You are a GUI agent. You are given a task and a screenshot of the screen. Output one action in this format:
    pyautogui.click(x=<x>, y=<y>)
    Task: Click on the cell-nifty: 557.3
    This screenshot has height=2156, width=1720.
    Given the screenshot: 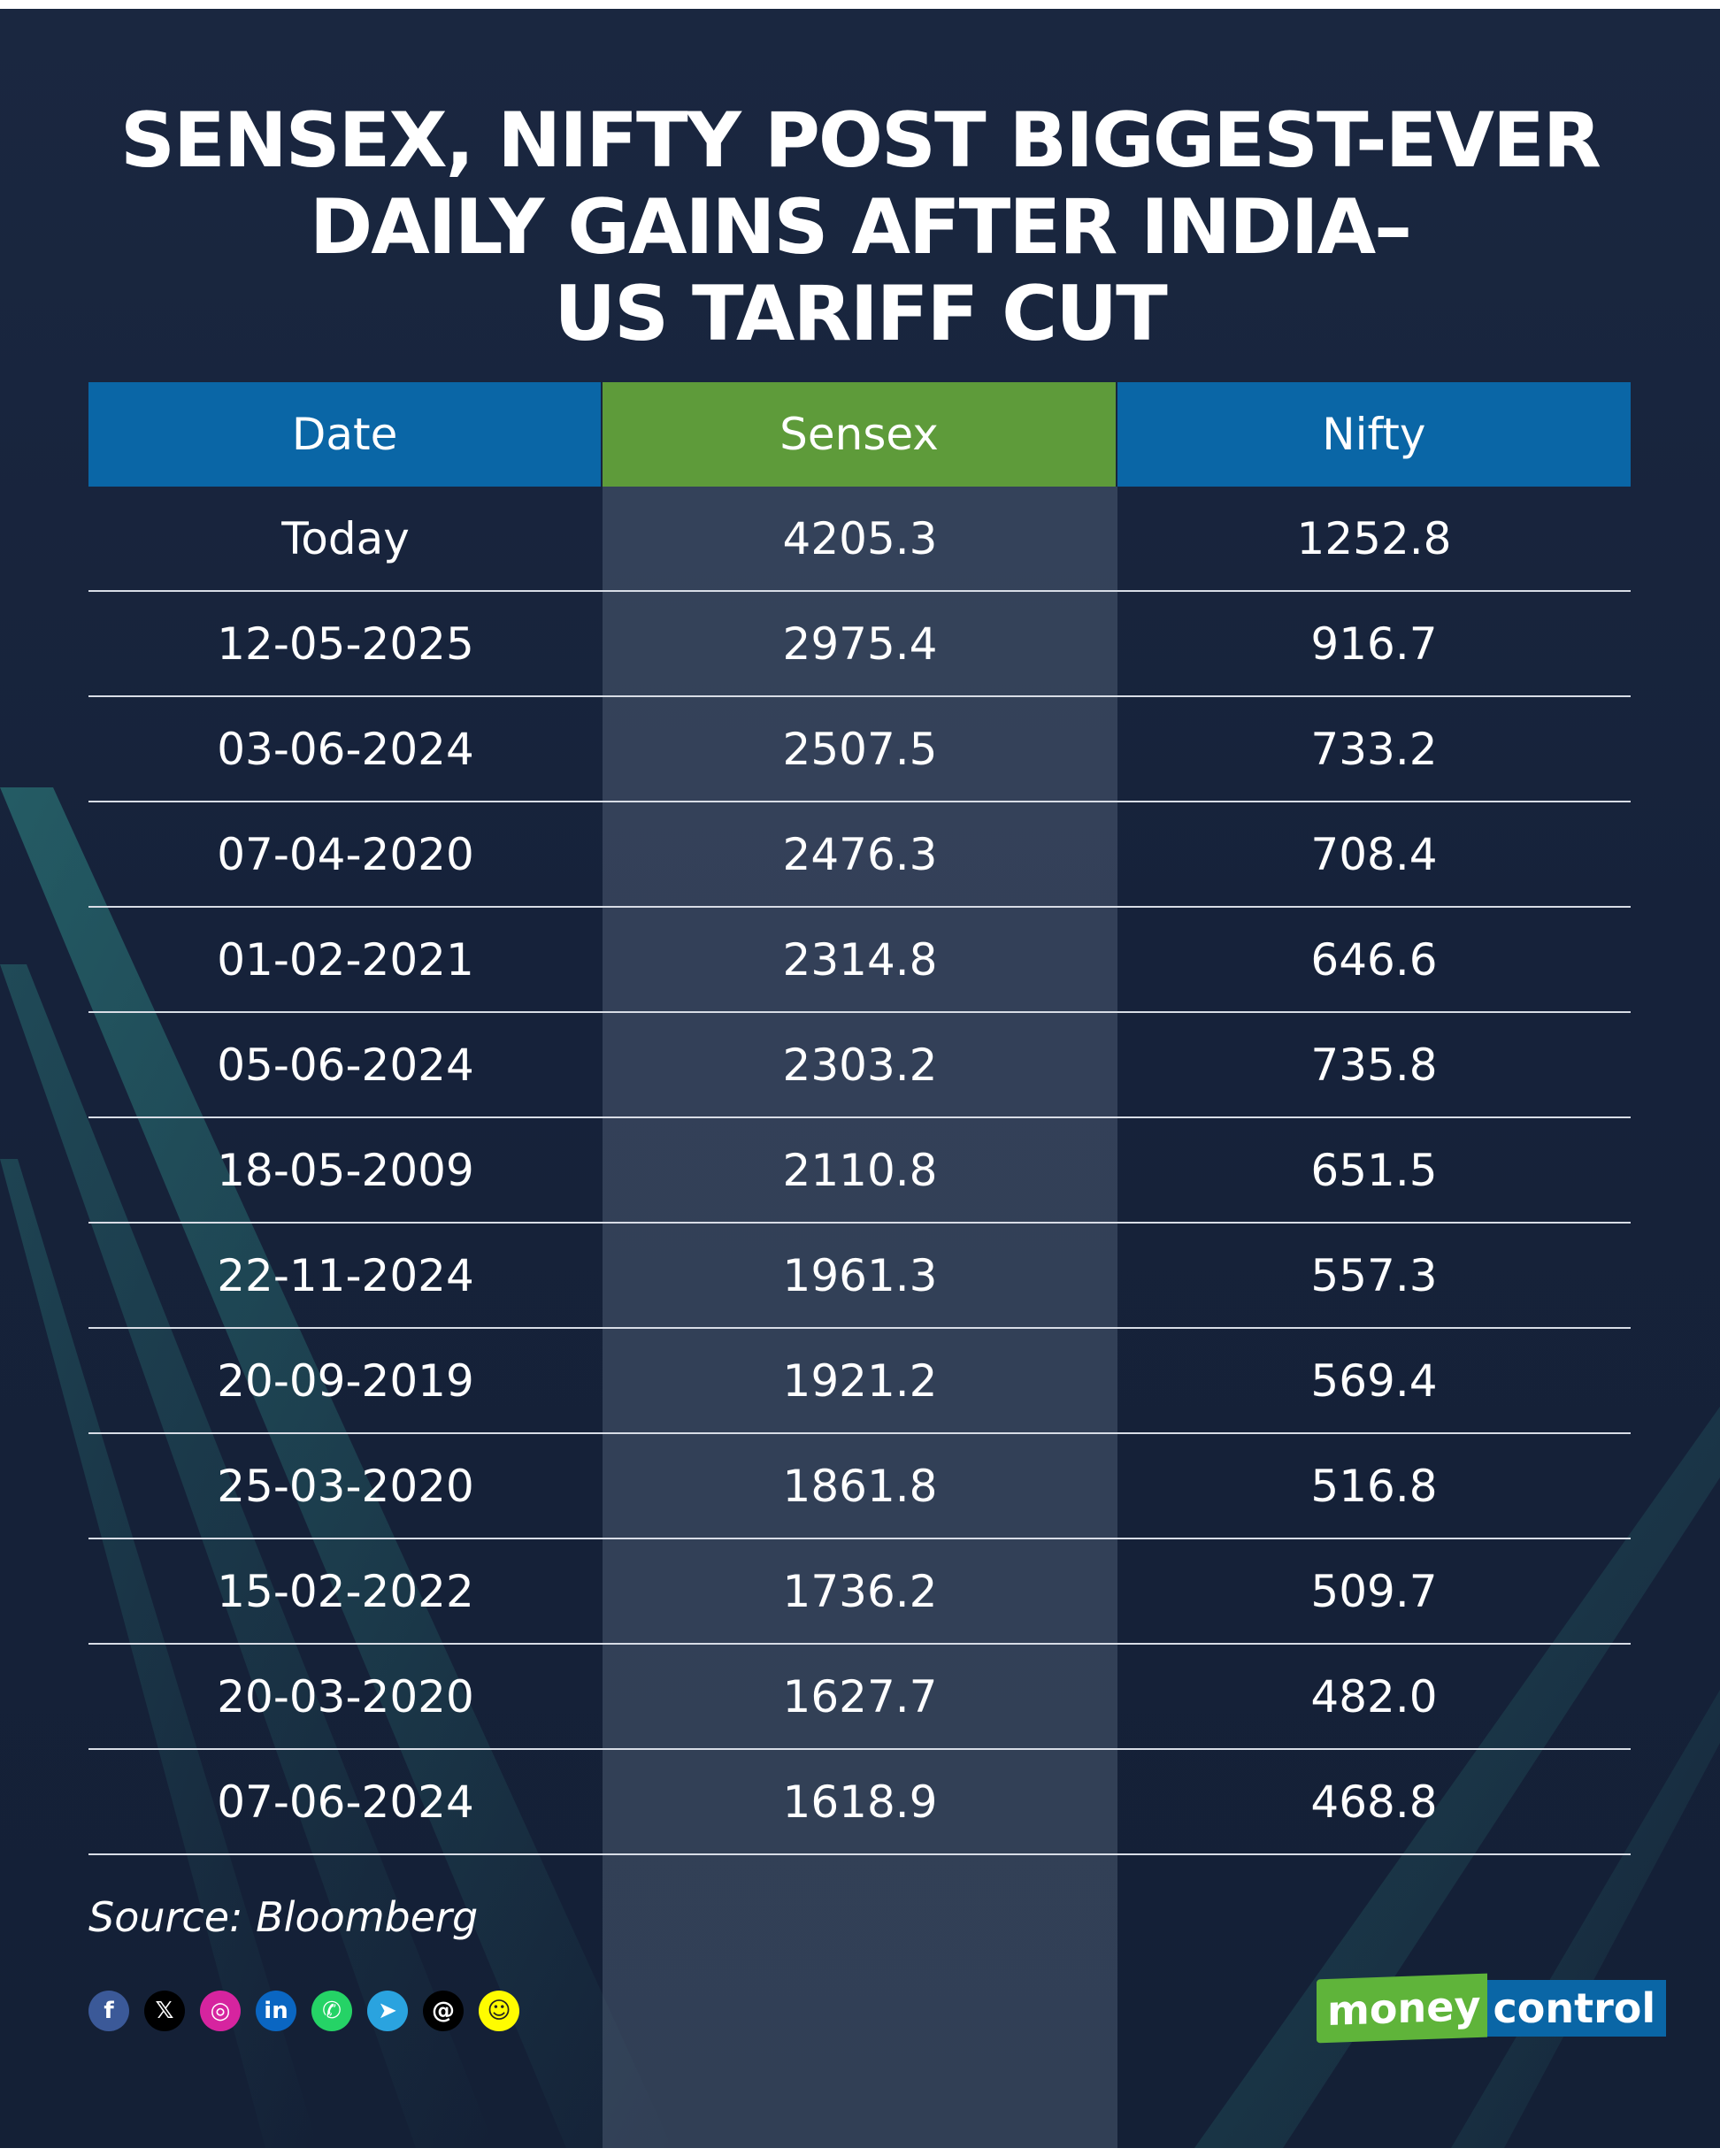 What is the action you would take?
    pyautogui.click(x=1374, y=1275)
    